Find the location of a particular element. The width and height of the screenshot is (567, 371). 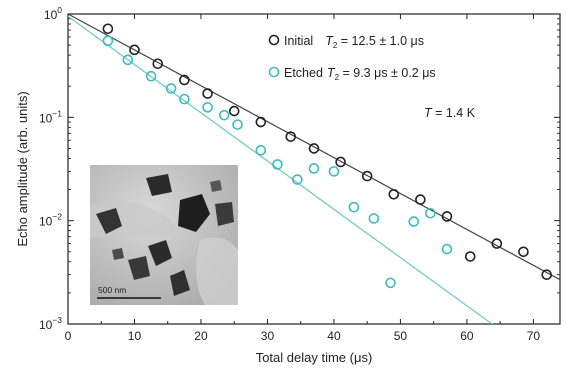

scale-bar-label: 500 nm is located at coordinates (112, 290).